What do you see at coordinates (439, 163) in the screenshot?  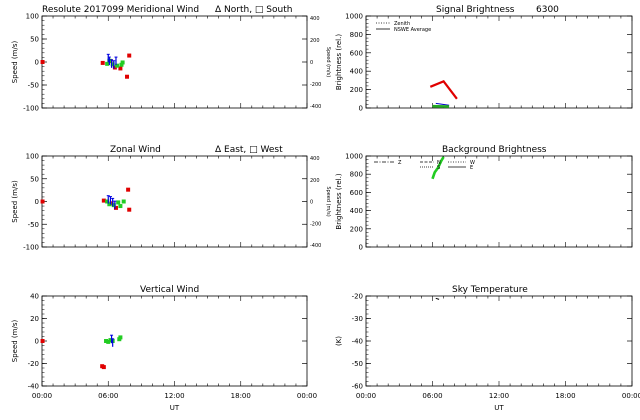 I see `legend-label: N` at bounding box center [439, 163].